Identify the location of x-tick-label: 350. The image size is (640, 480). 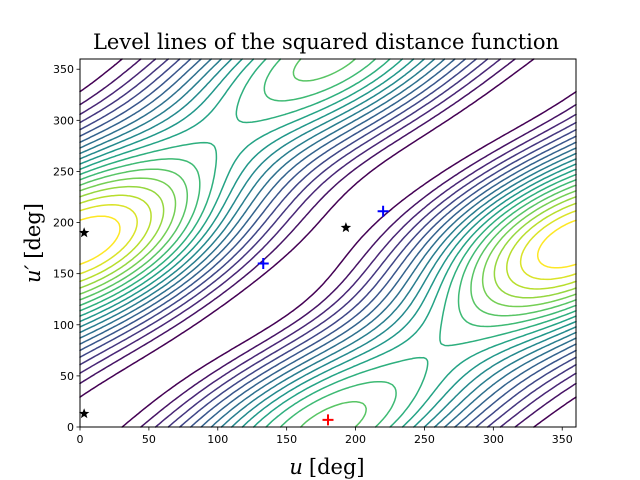
(562, 439).